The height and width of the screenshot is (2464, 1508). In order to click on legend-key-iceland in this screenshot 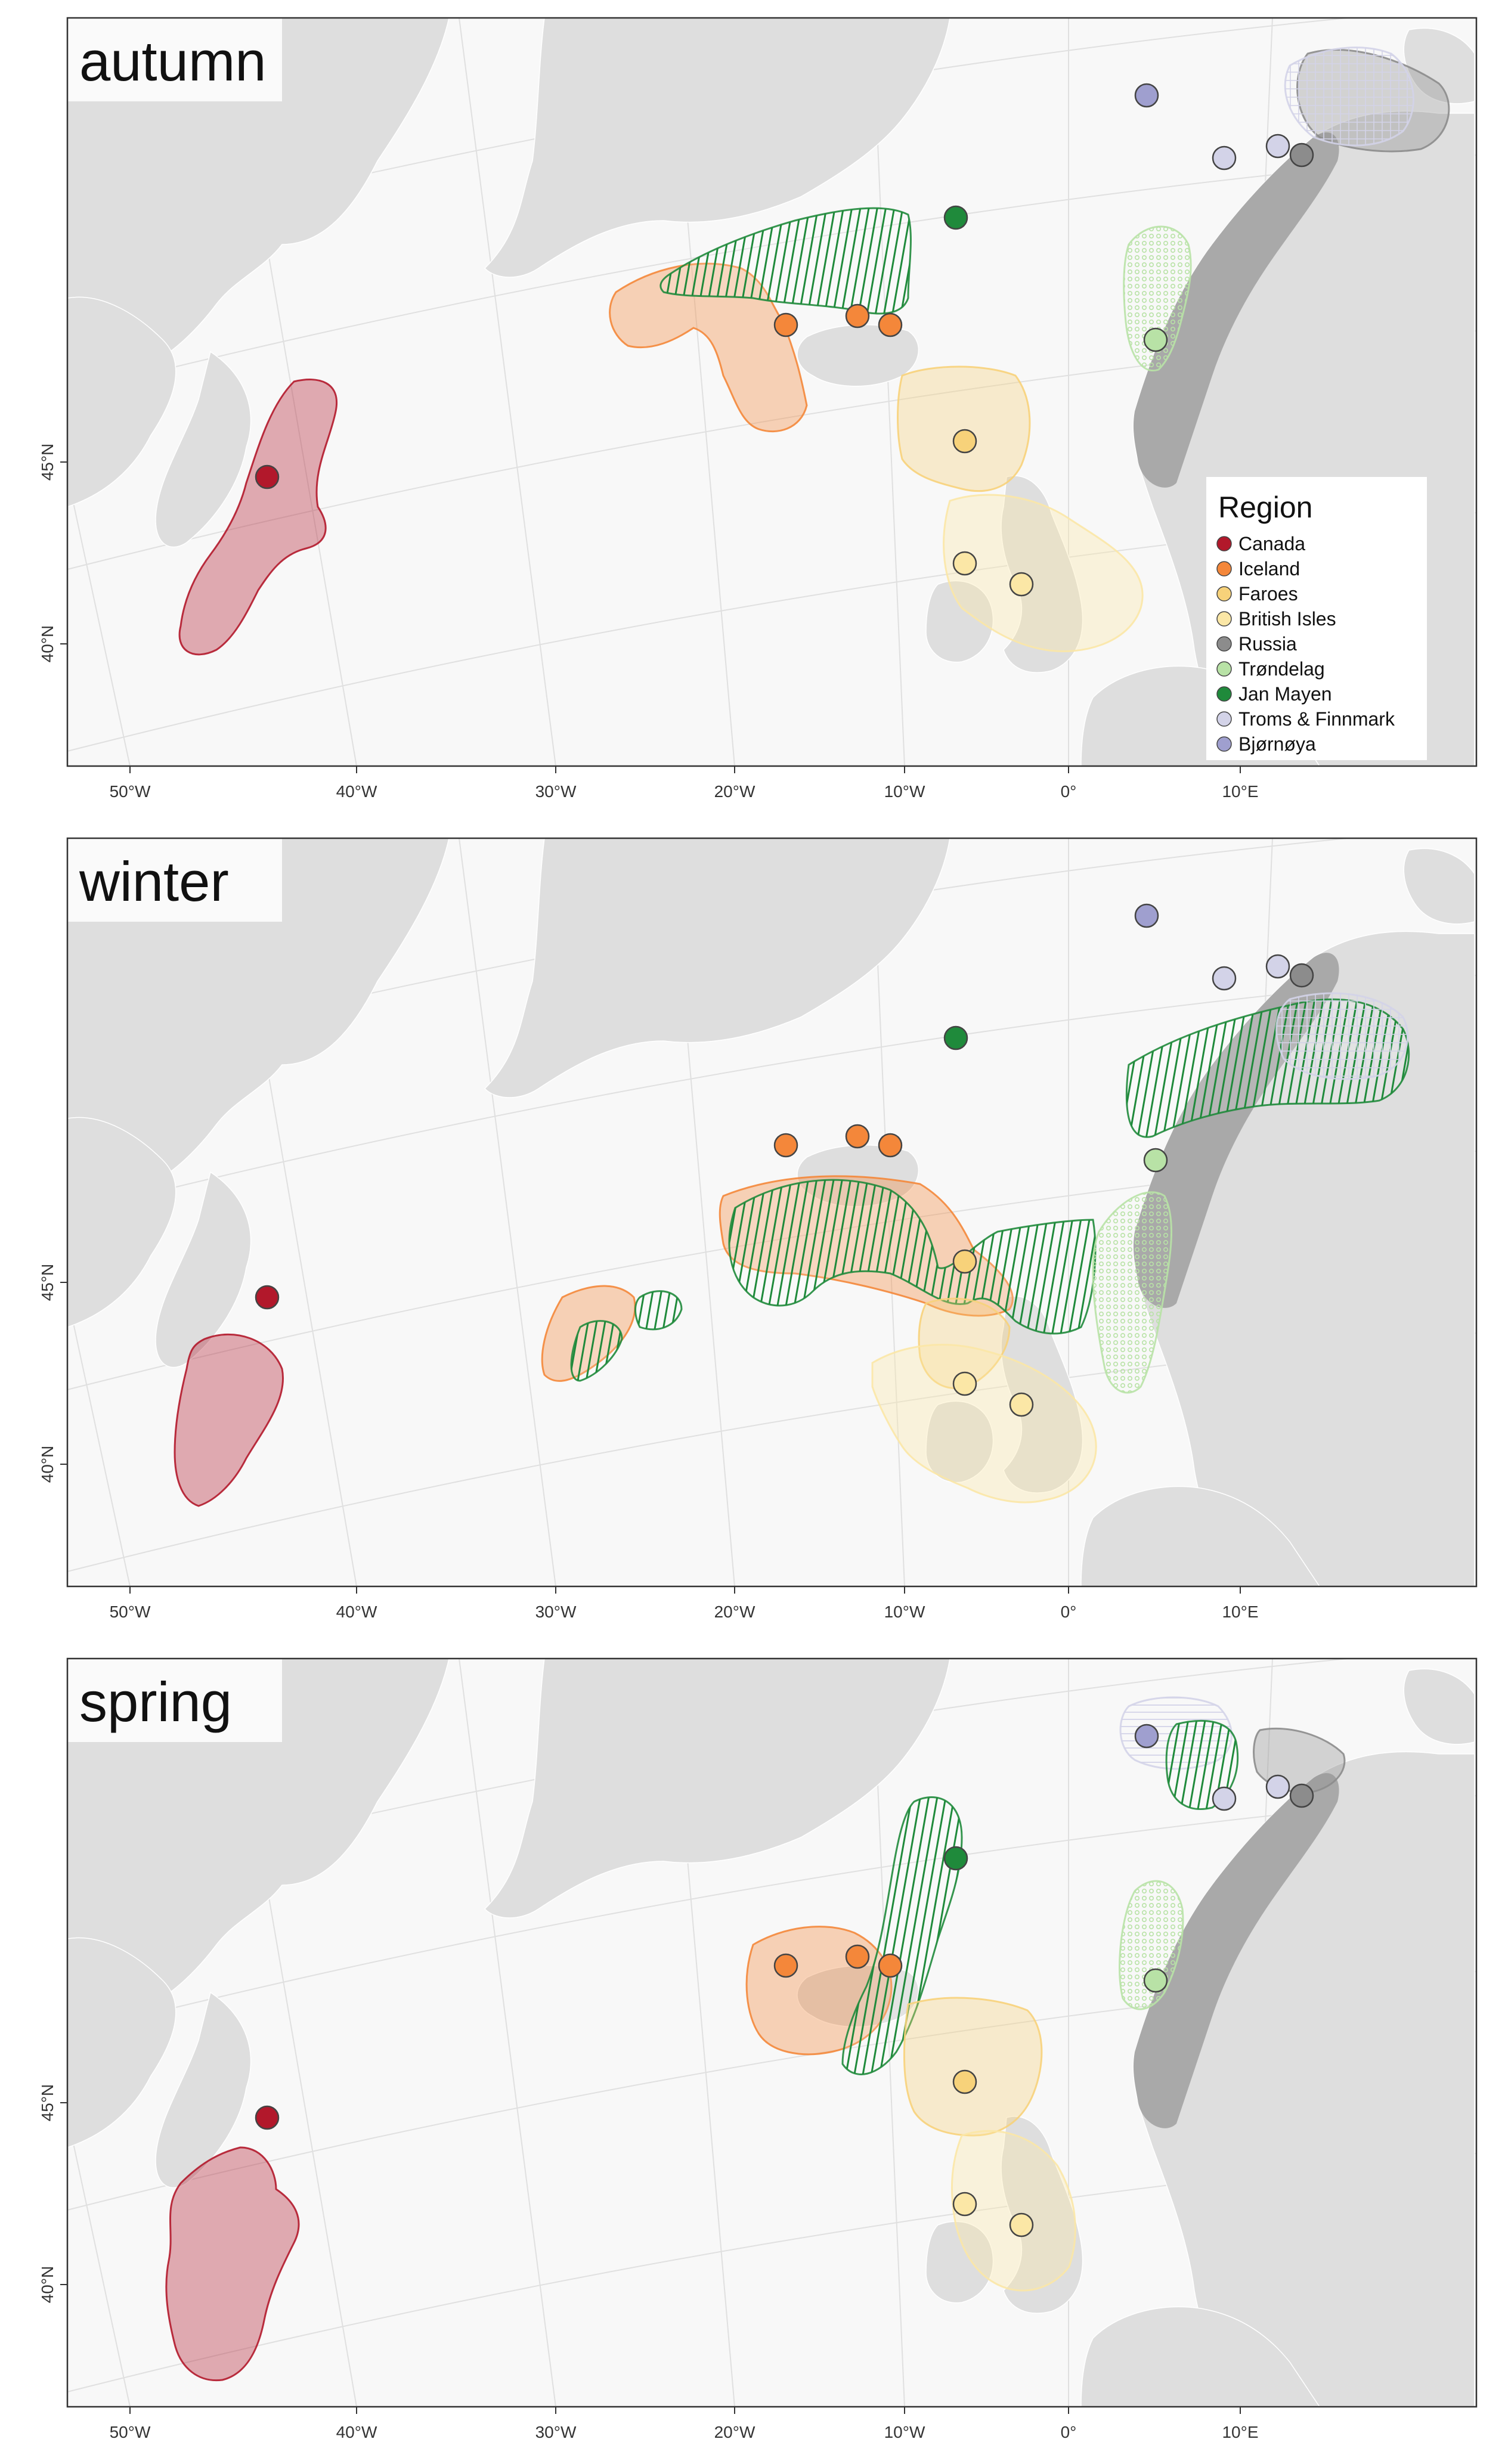, I will do `click(1224, 569)`.